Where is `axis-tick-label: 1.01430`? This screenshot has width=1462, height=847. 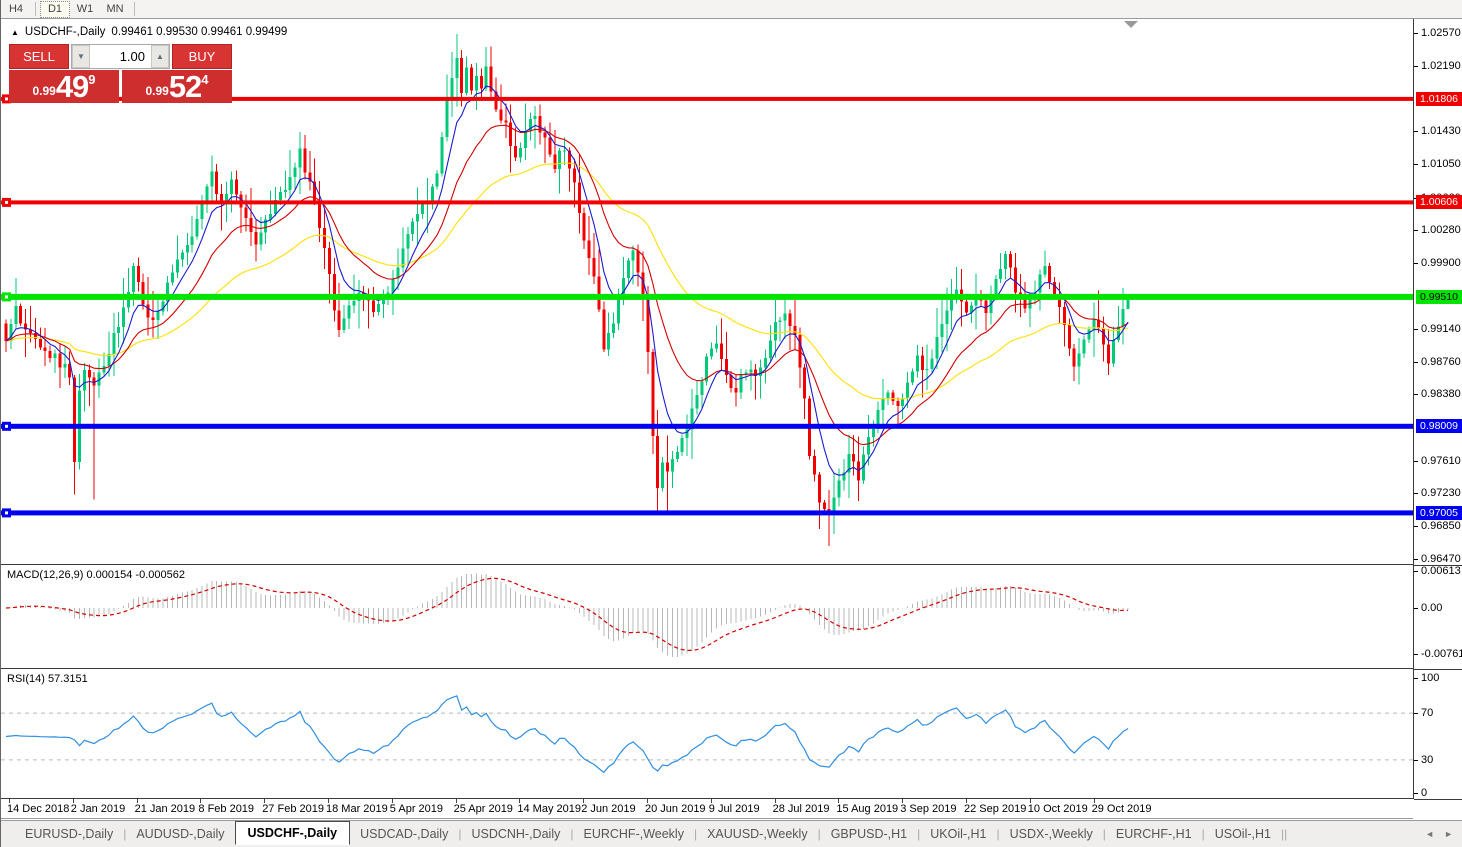
axis-tick-label: 1.01430 is located at coordinates (1441, 131).